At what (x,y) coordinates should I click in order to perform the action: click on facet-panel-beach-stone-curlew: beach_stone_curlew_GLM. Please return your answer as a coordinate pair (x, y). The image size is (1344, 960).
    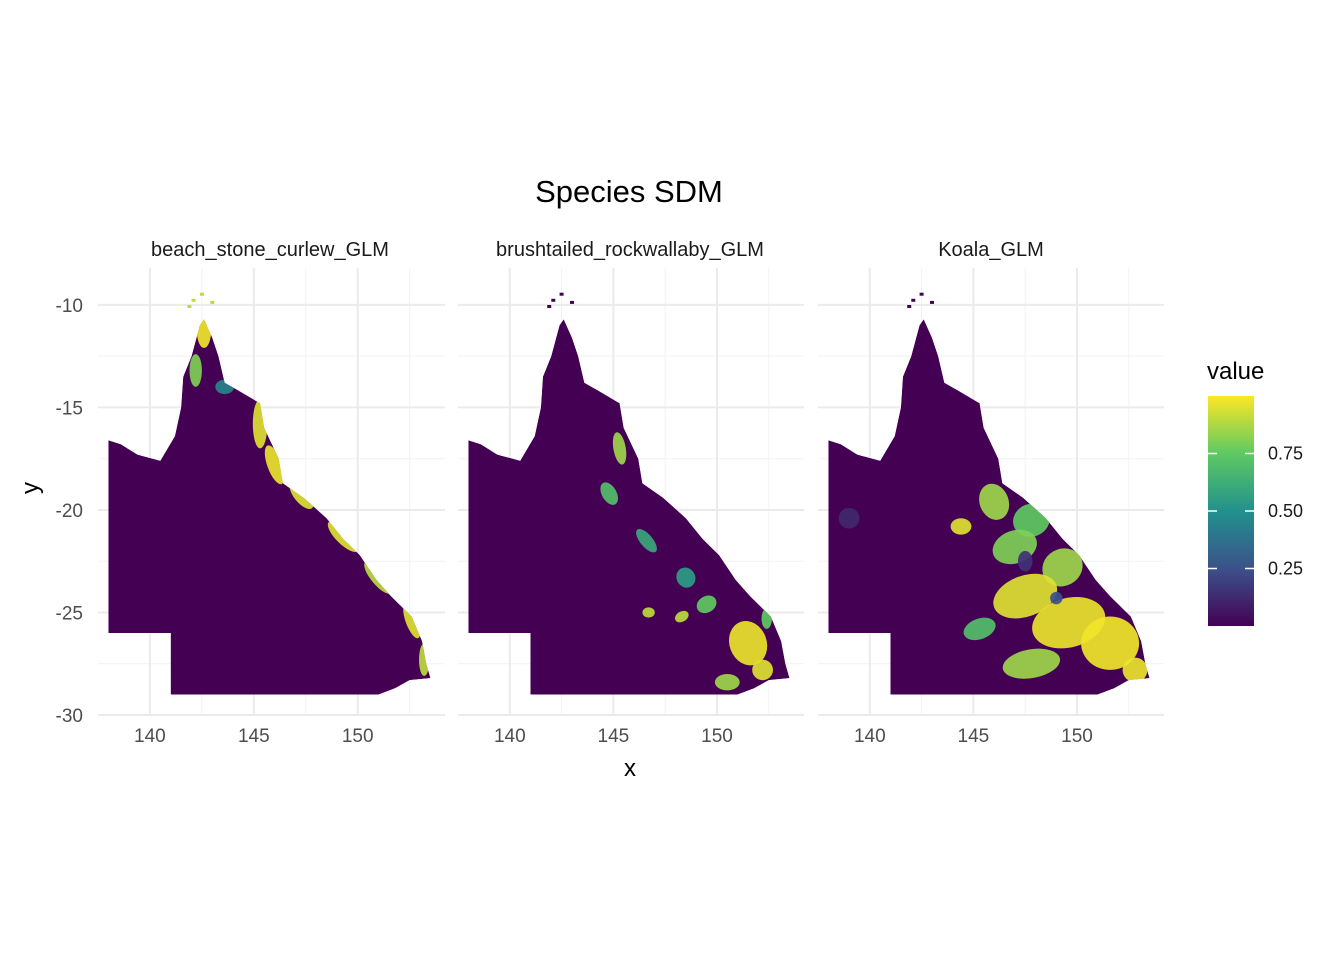
    Looking at the image, I should click on (271, 477).